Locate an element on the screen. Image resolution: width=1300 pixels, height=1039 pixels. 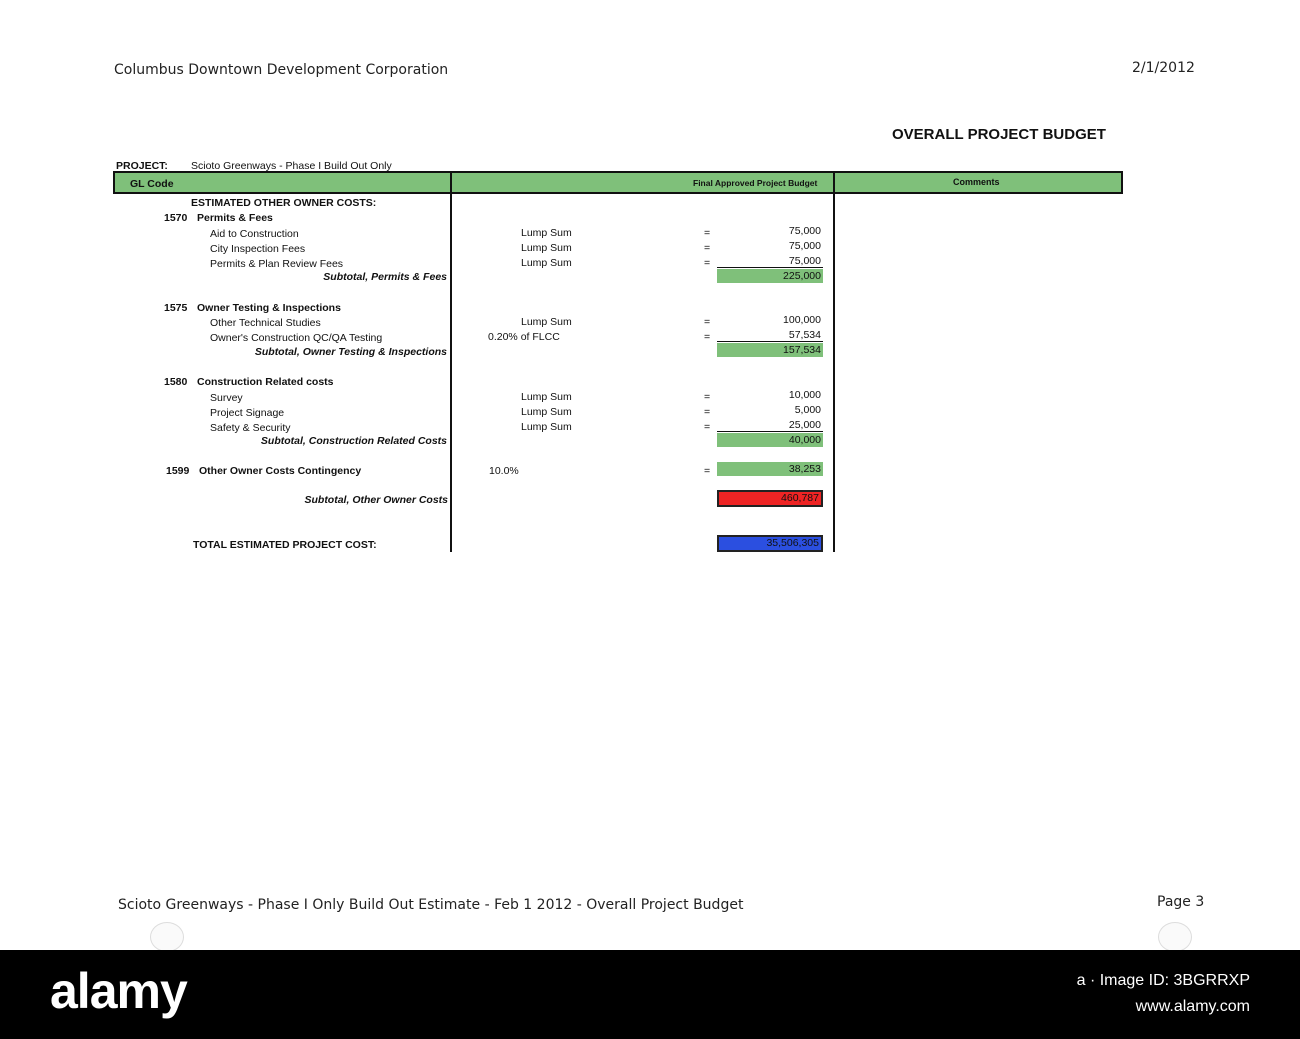
item-name: Survey is located at coordinates (226, 398).